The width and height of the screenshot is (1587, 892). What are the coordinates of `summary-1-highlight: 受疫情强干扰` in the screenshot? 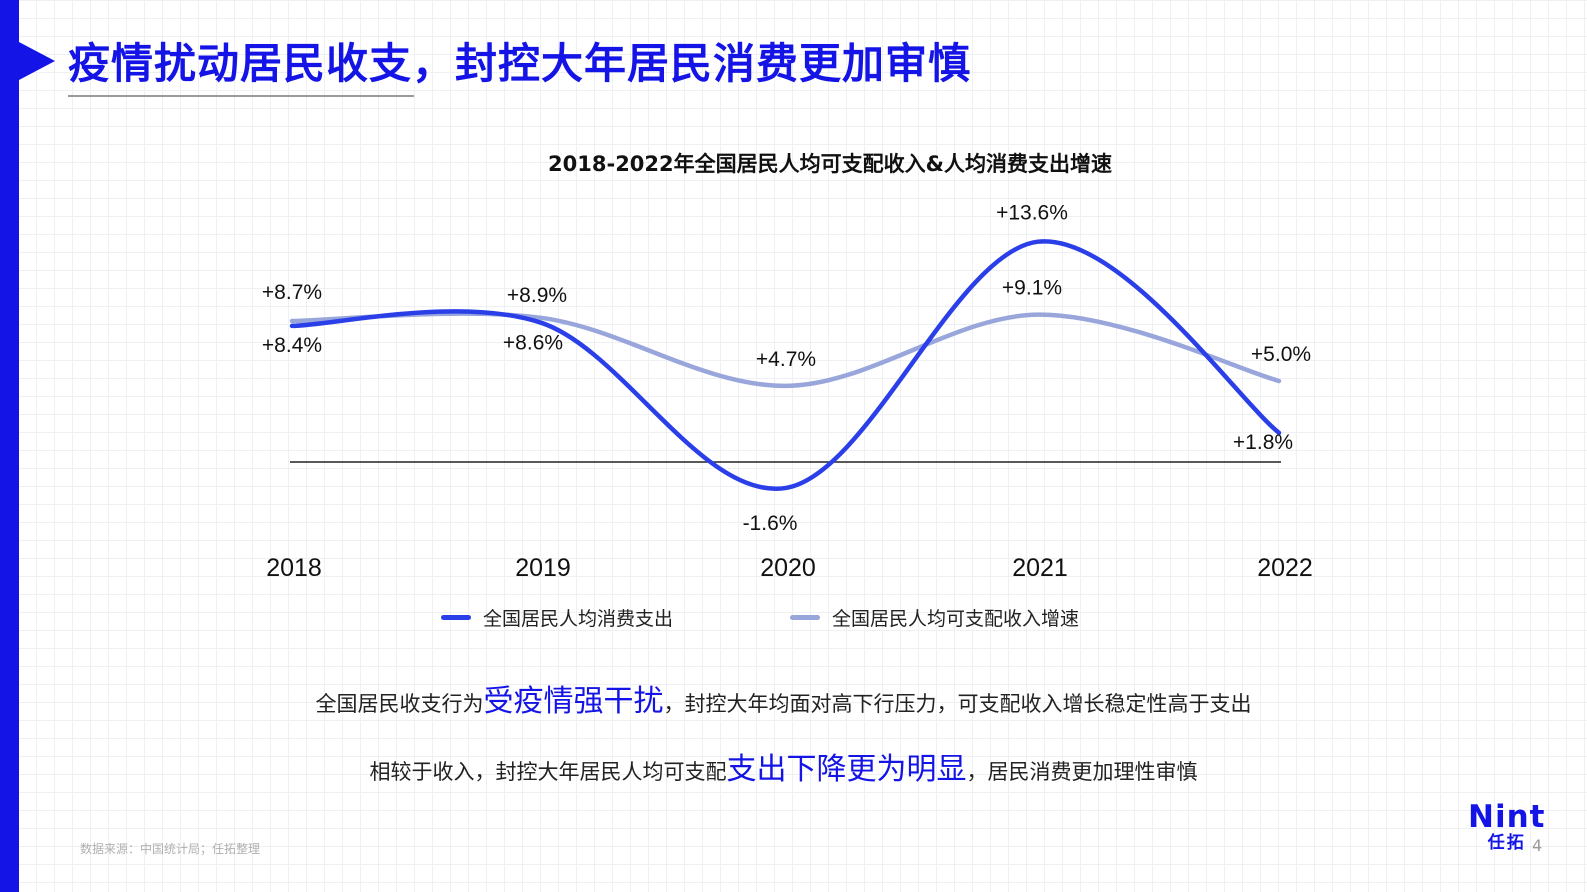 It's located at (573, 701).